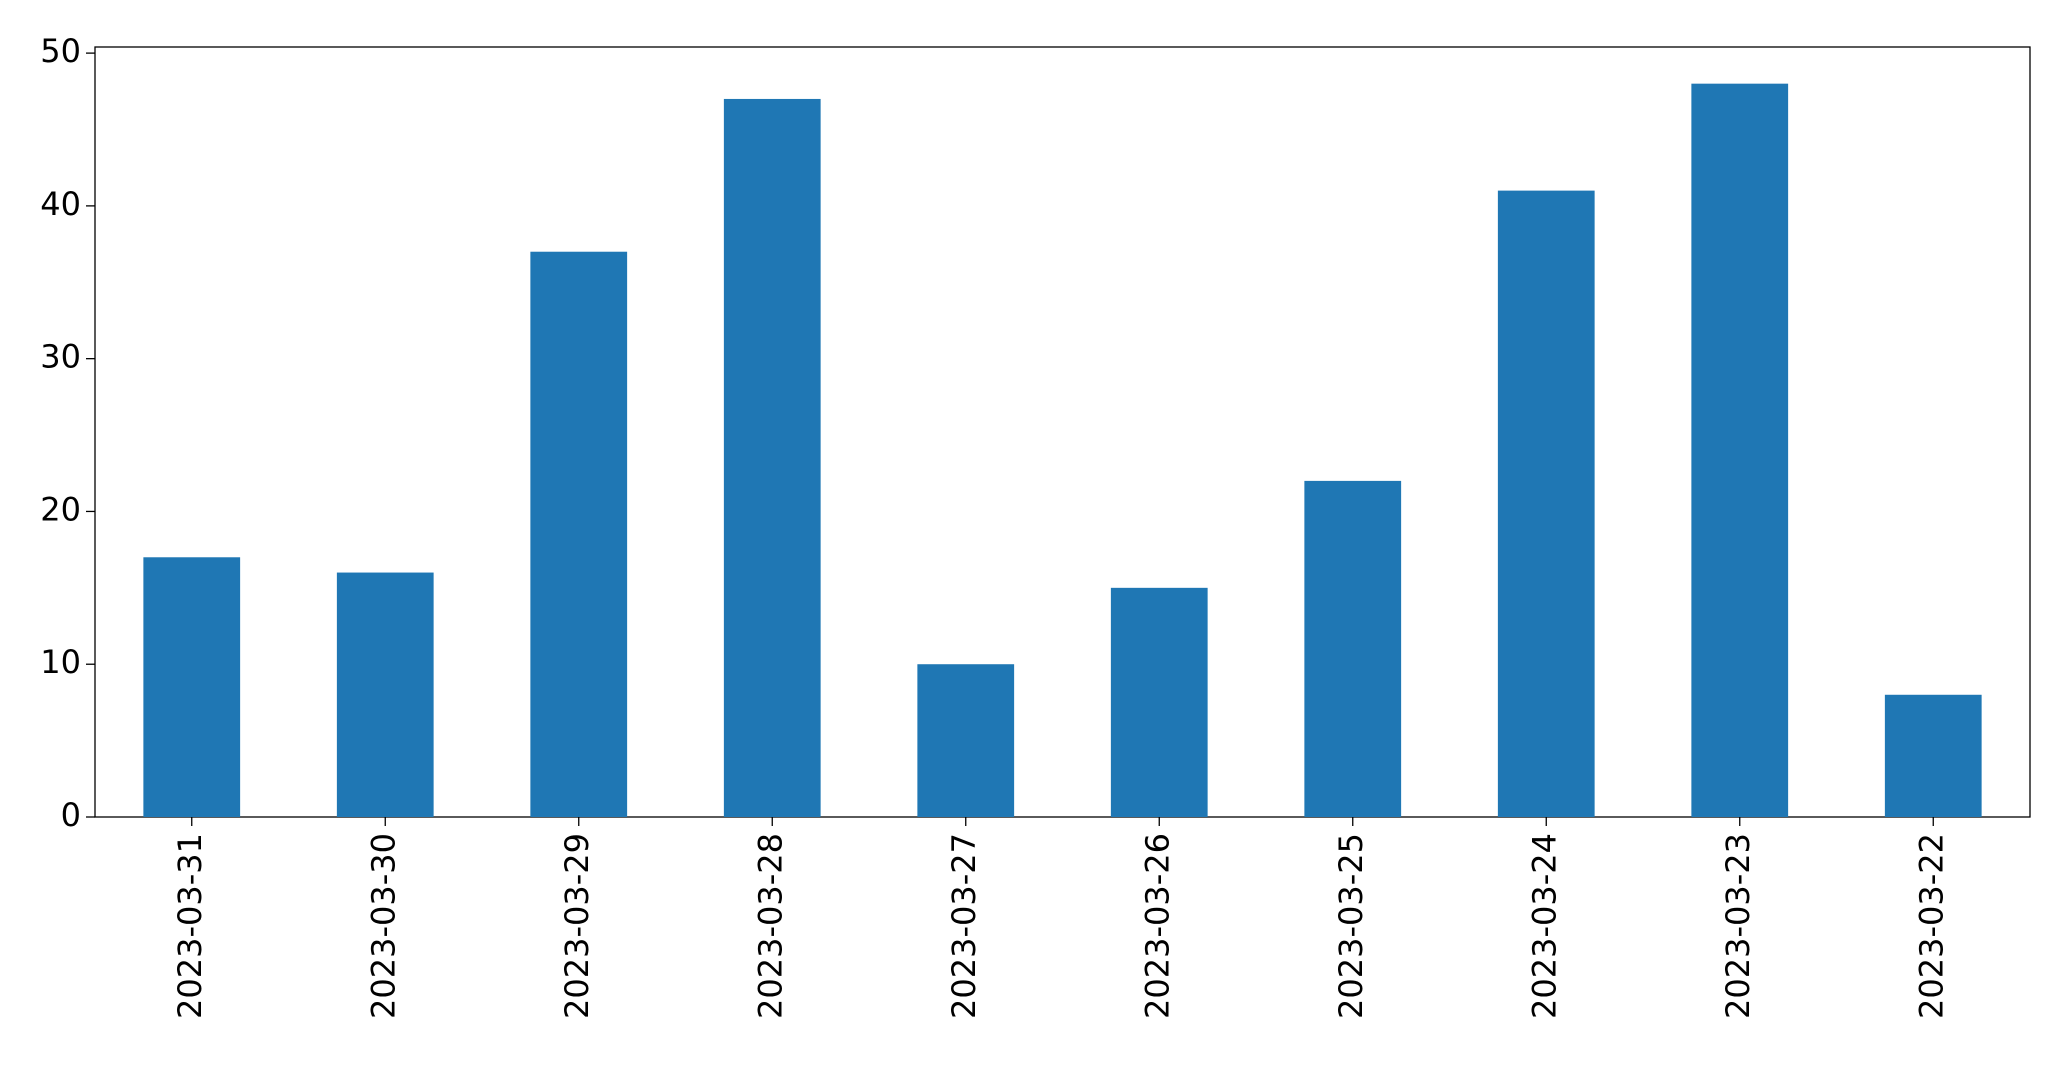 The image size is (2071, 1069). Describe the element at coordinates (1738, 926) in the screenshot. I see `x-tick-label: 2023-03-23` at that location.